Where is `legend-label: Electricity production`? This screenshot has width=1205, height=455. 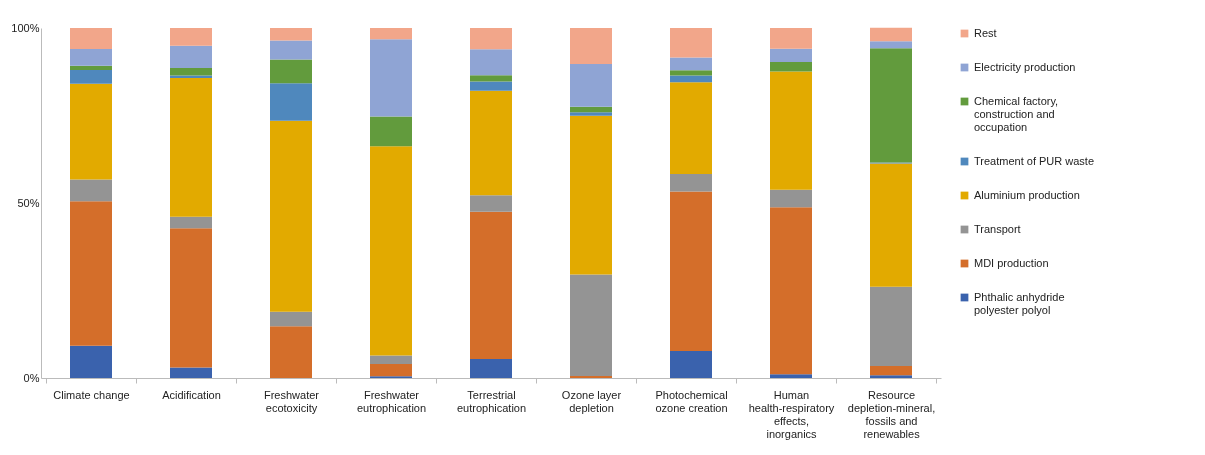 legend-label: Electricity production is located at coordinates (1025, 66).